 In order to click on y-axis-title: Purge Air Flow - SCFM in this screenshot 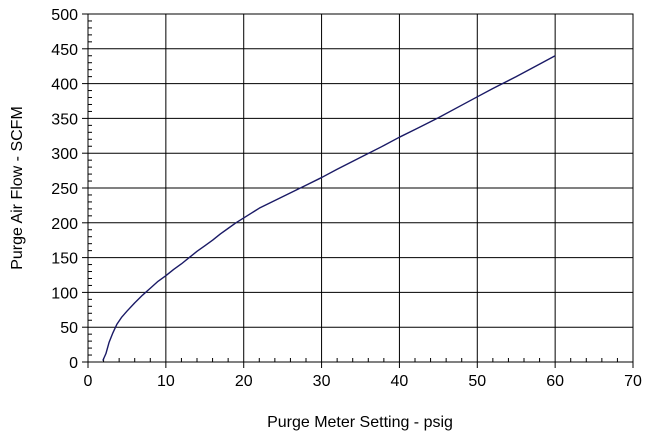, I will do `click(17, 188)`.